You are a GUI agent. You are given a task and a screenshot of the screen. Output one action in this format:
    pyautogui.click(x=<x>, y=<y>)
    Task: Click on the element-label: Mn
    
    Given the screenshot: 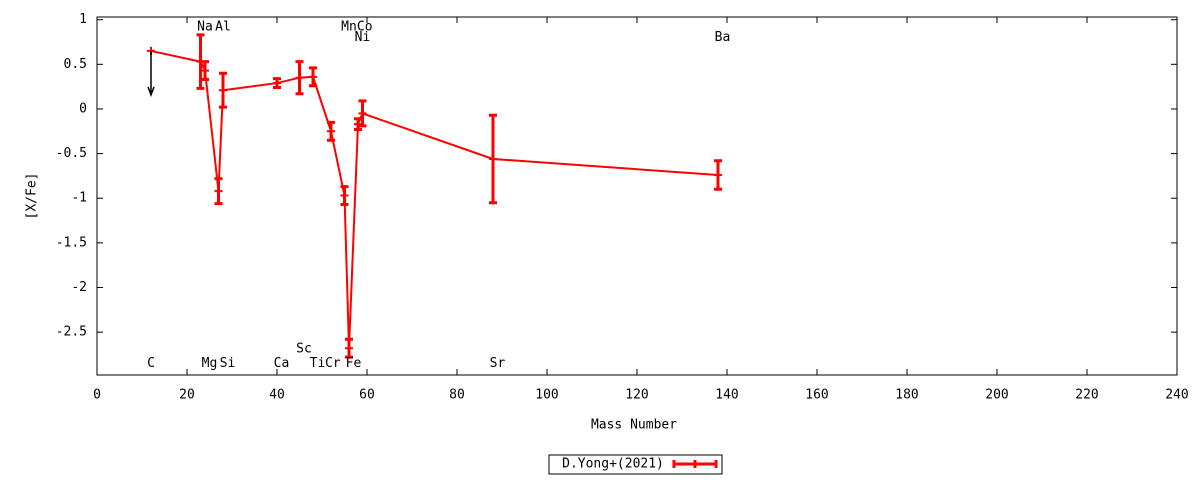 What is the action you would take?
    pyautogui.click(x=349, y=26)
    